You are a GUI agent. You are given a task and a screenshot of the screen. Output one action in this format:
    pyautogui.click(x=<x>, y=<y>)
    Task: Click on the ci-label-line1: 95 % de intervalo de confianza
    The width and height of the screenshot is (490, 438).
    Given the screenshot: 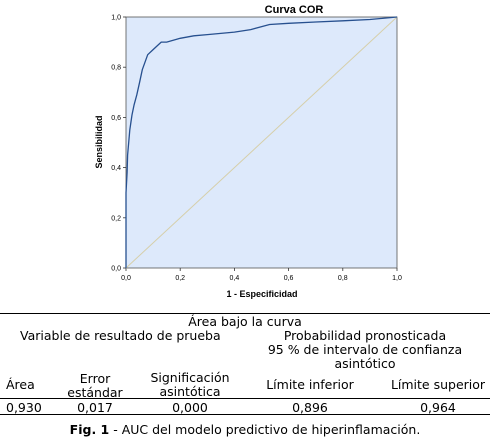 What is the action you would take?
    pyautogui.click(x=365, y=349)
    